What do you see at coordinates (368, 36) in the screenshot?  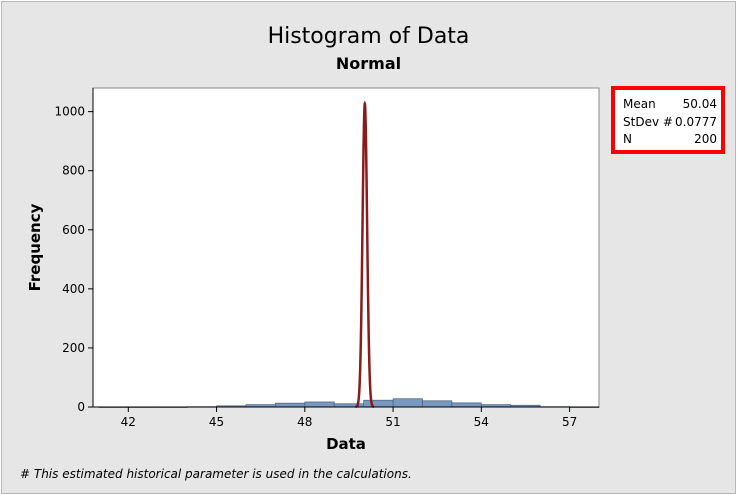 I see `chart-title: Histogram of Data` at bounding box center [368, 36].